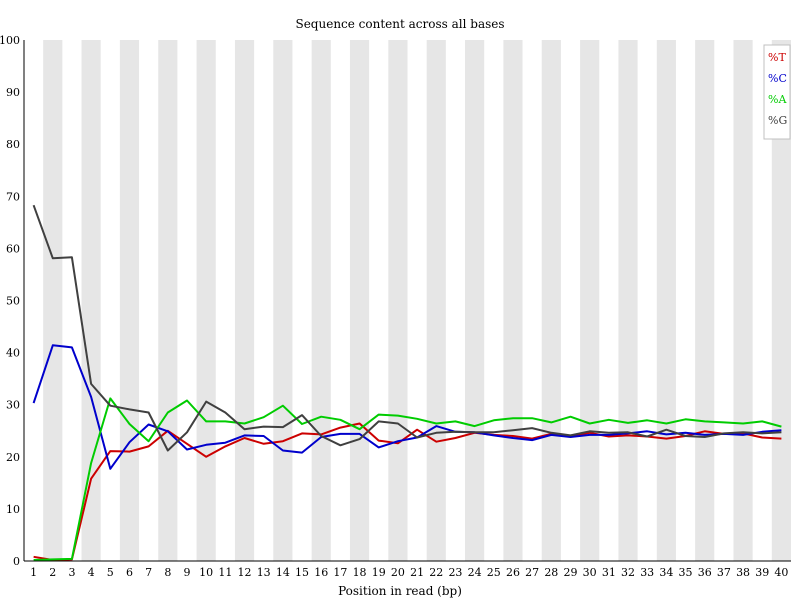 This screenshot has width=800, height=600. I want to click on x-tick-label: 37, so click(724, 572).